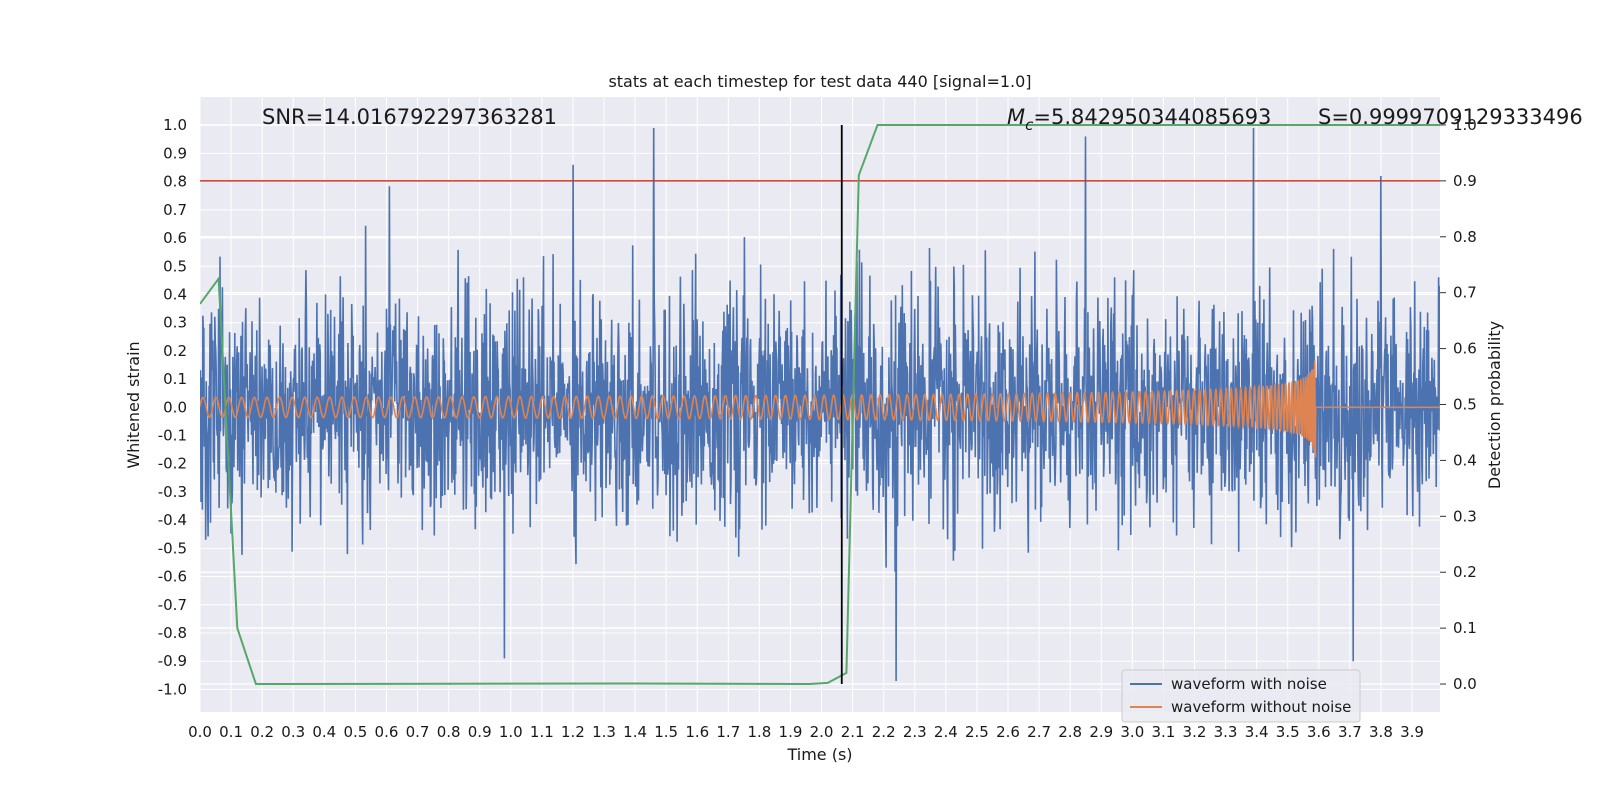 The width and height of the screenshot is (1600, 800). I want to click on x-tick-label: 3.0, so click(1132, 732).